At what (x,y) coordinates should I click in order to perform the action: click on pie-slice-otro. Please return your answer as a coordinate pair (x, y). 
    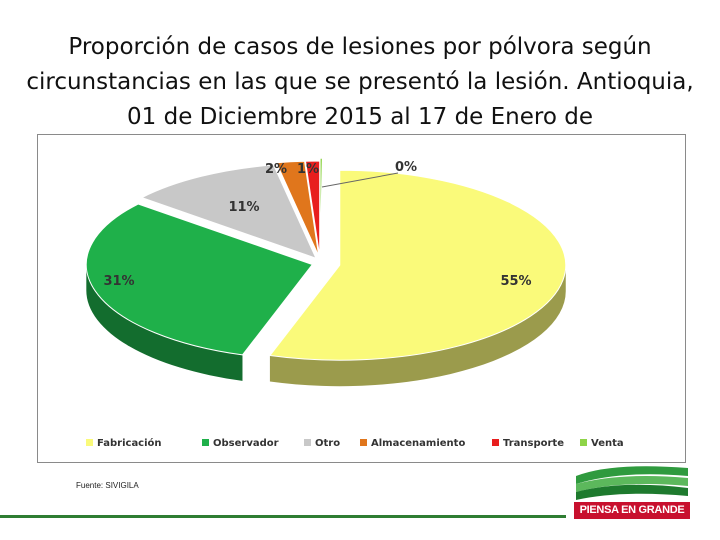
    Looking at the image, I should click on (228, 212).